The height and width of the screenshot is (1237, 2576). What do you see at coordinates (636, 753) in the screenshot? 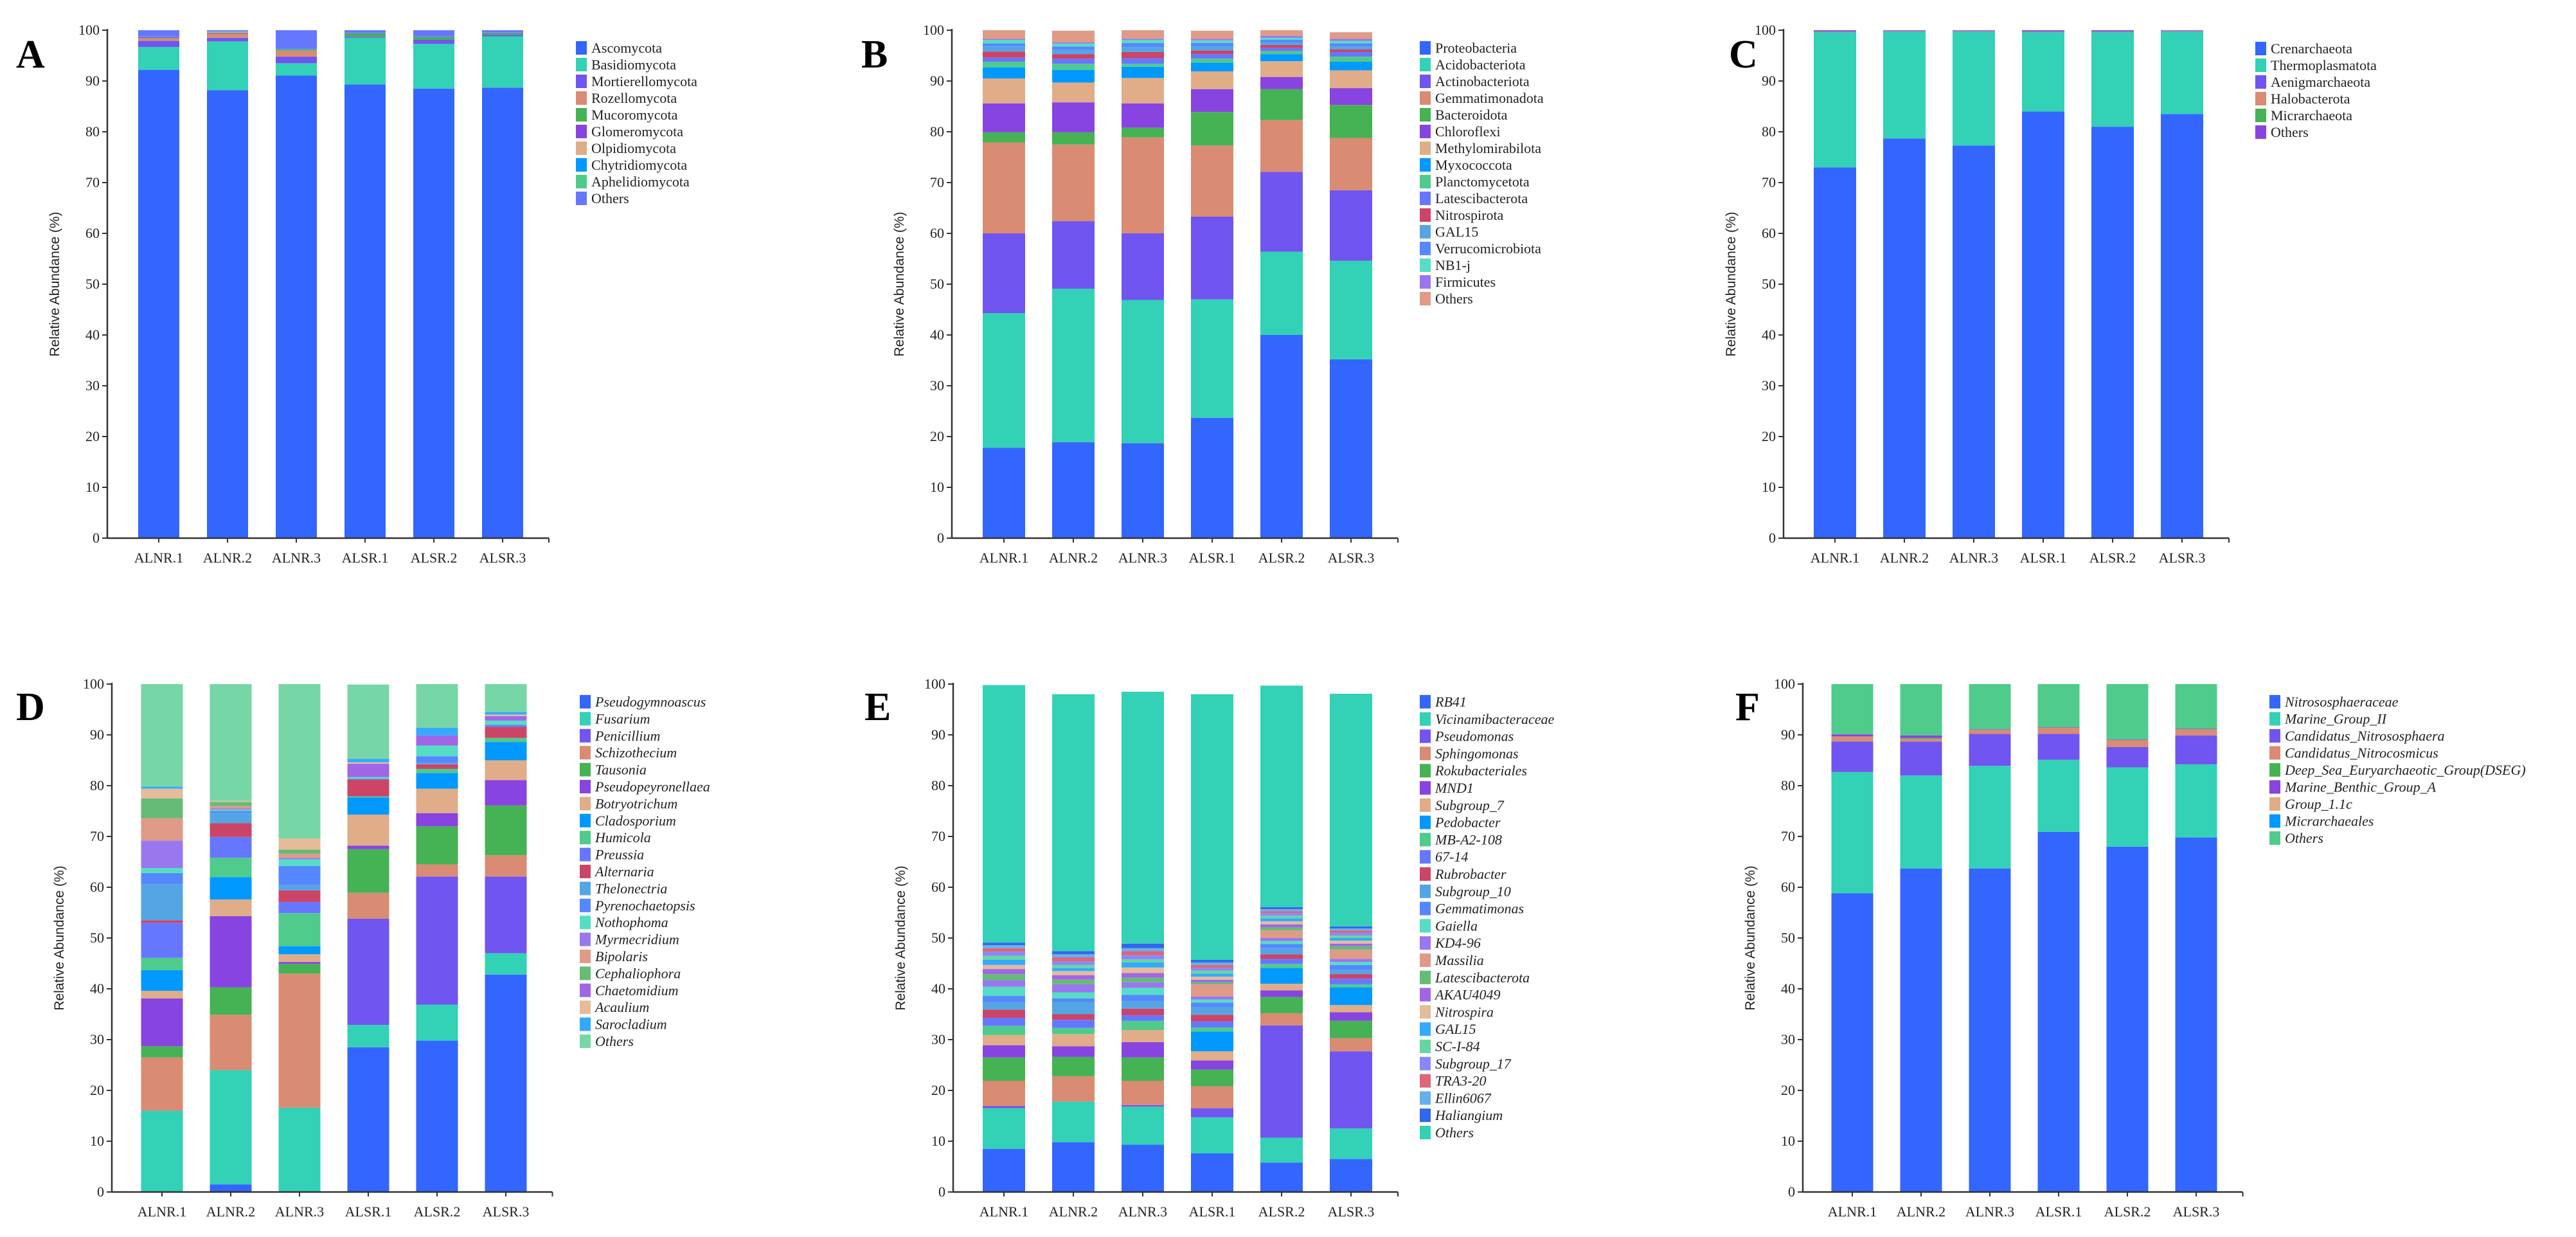
I see `legend-label: Schizothecium` at bounding box center [636, 753].